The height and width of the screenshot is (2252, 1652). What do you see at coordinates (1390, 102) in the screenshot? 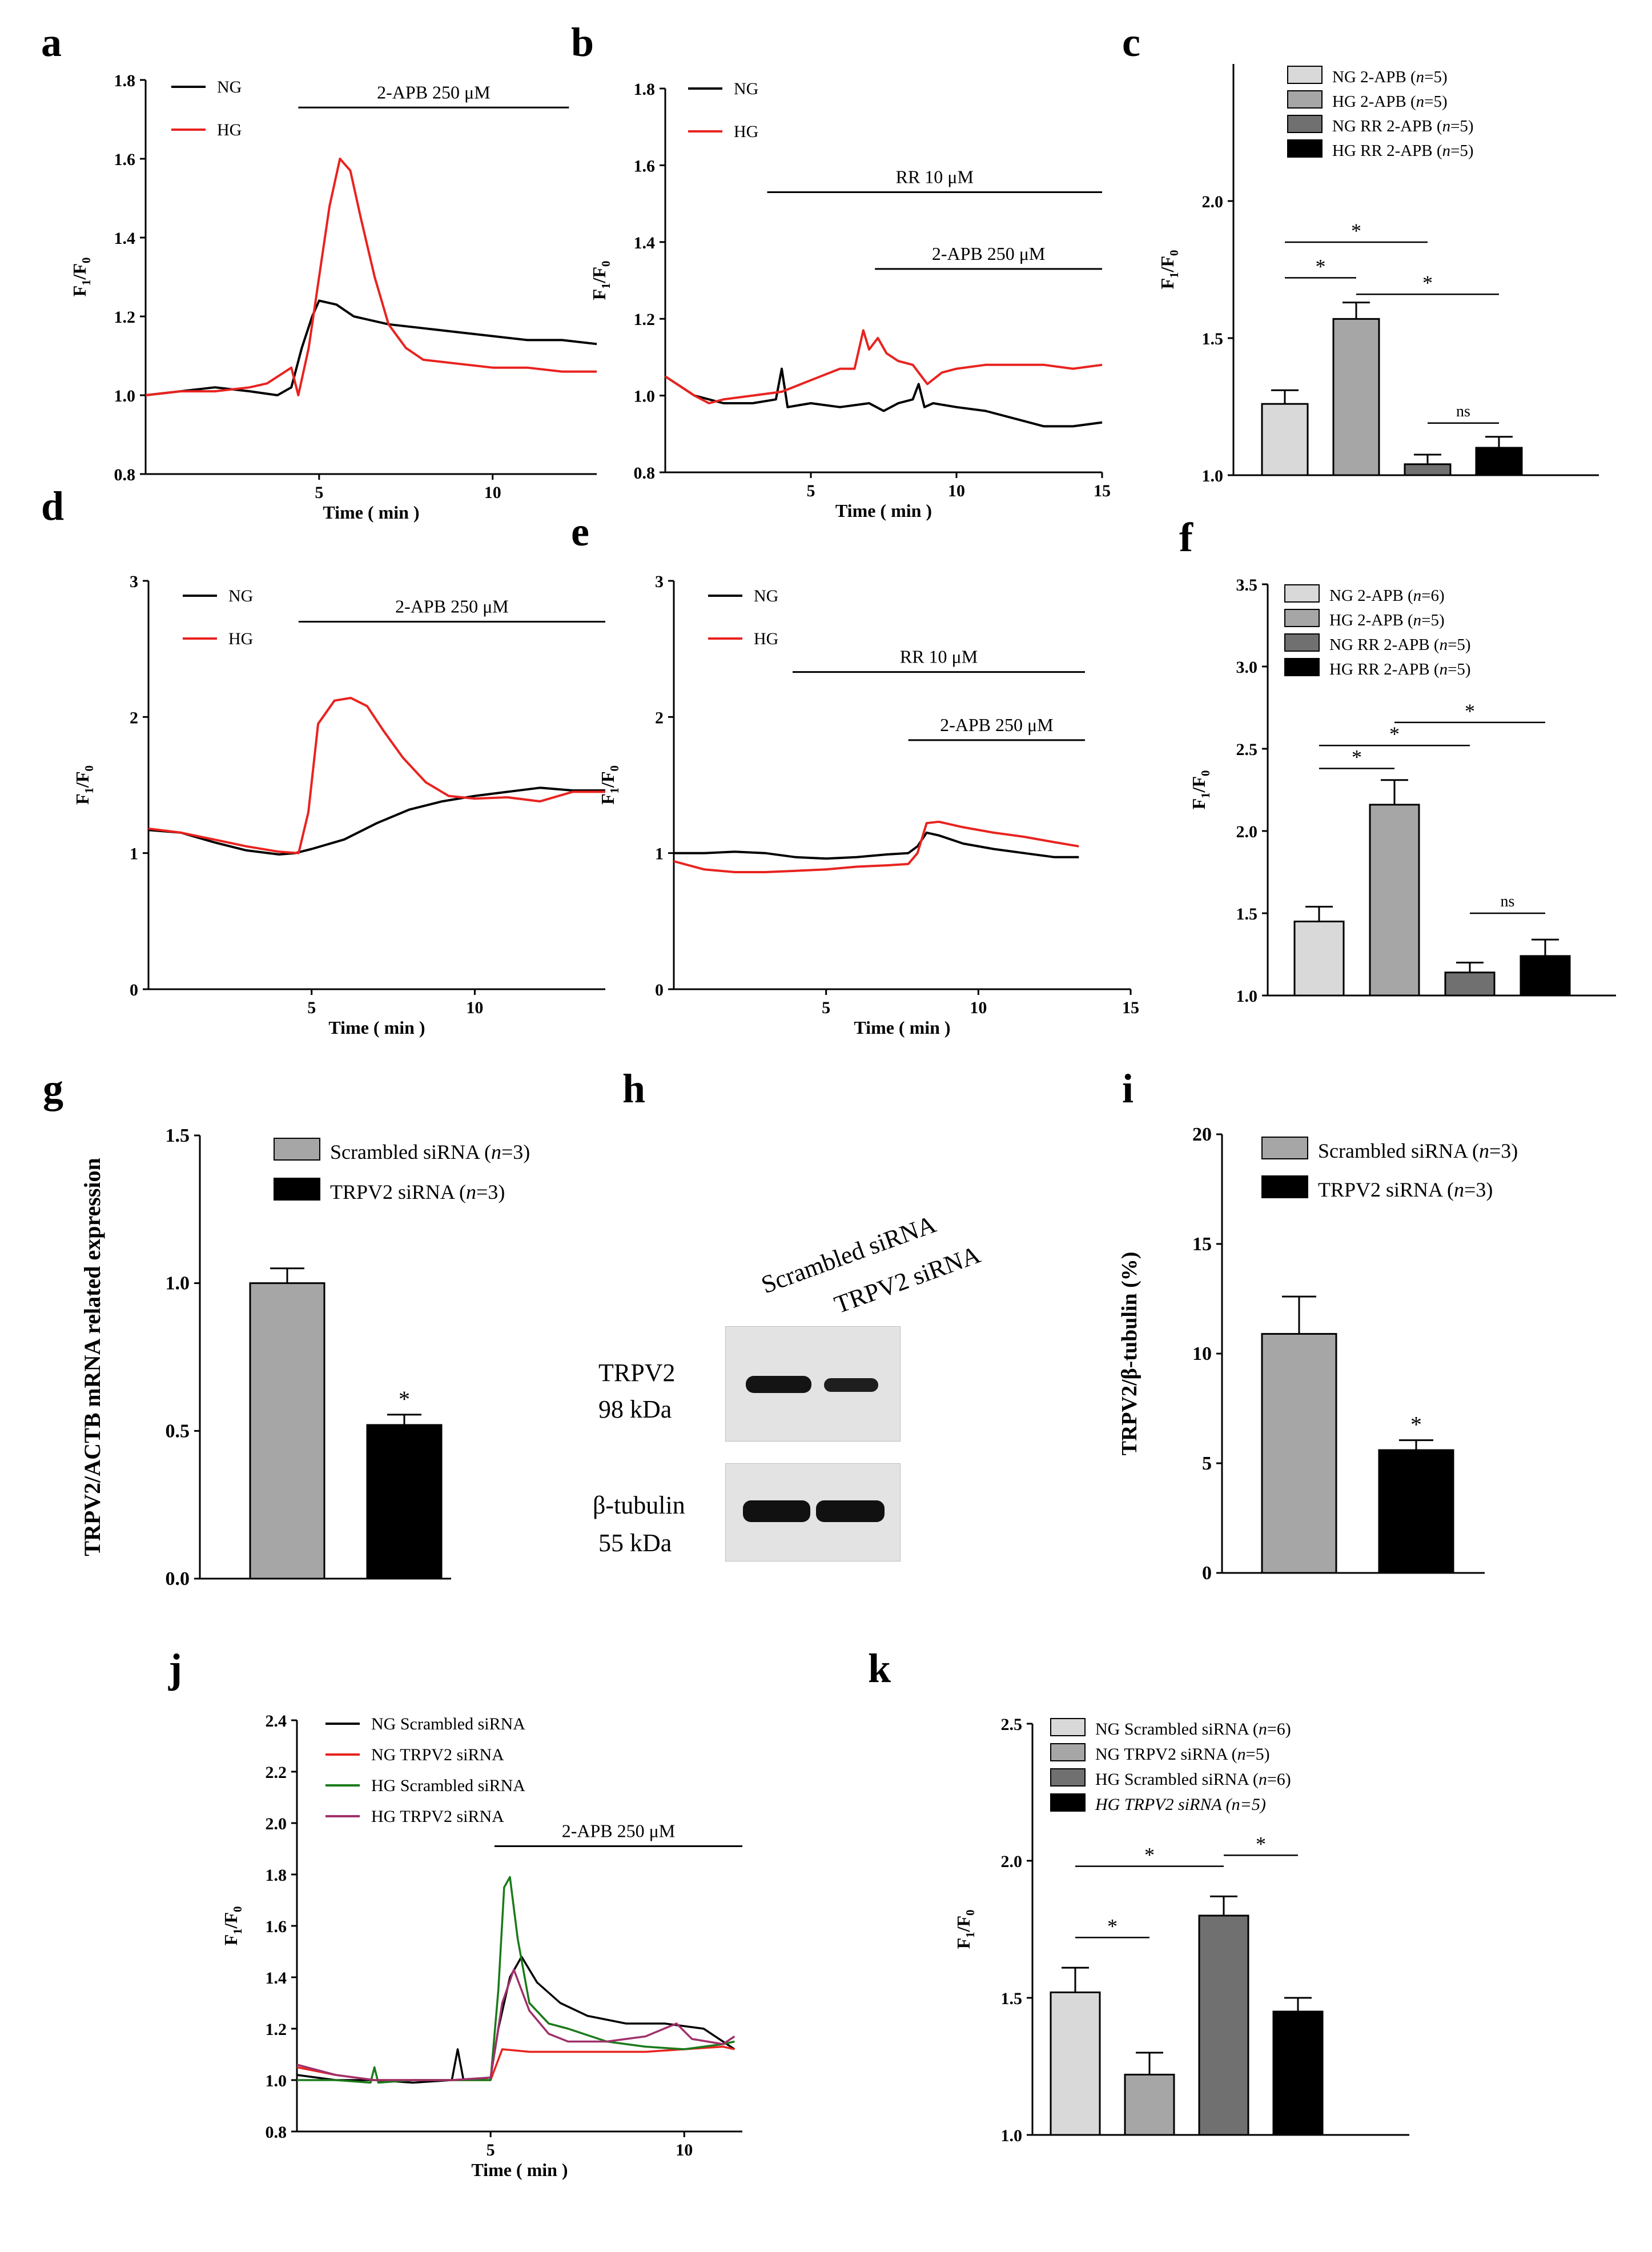
I see `legend-label: HG 2-APB (n=5)` at bounding box center [1390, 102].